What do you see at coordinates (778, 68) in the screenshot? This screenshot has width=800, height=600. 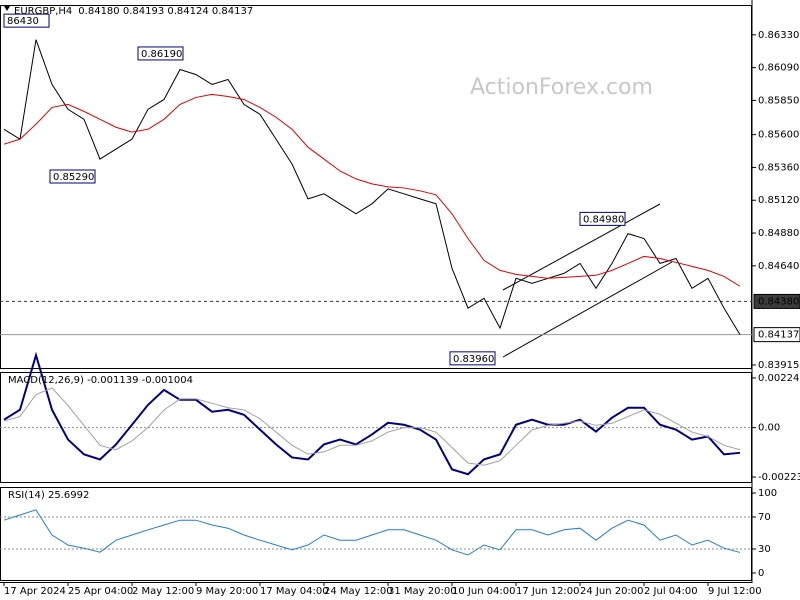 I see `y-tick-label: 0.86090` at bounding box center [778, 68].